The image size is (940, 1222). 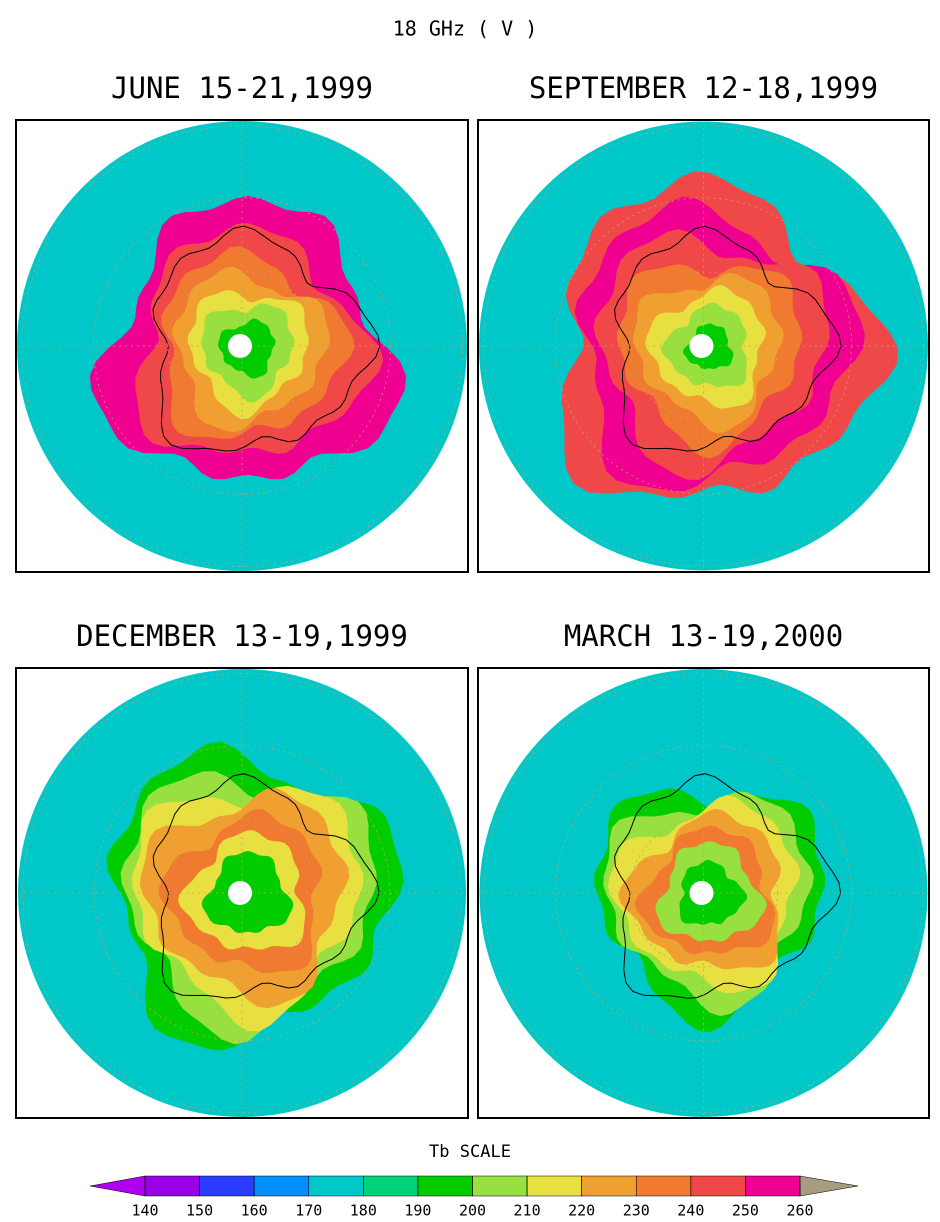 I want to click on panel-title: JUNE 15-21,1999, so click(x=242, y=88).